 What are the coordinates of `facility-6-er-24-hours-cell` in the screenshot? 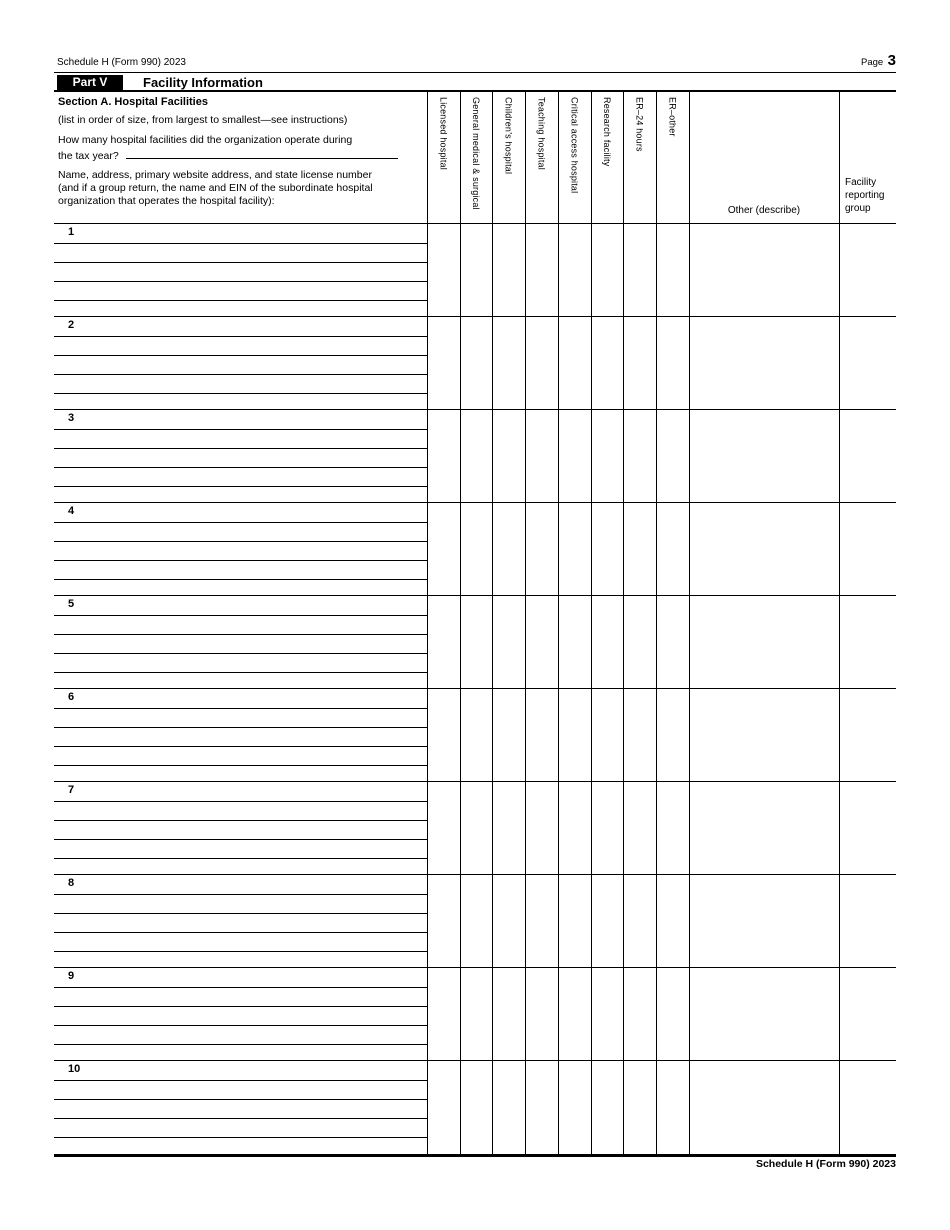 It's located at (639, 735).